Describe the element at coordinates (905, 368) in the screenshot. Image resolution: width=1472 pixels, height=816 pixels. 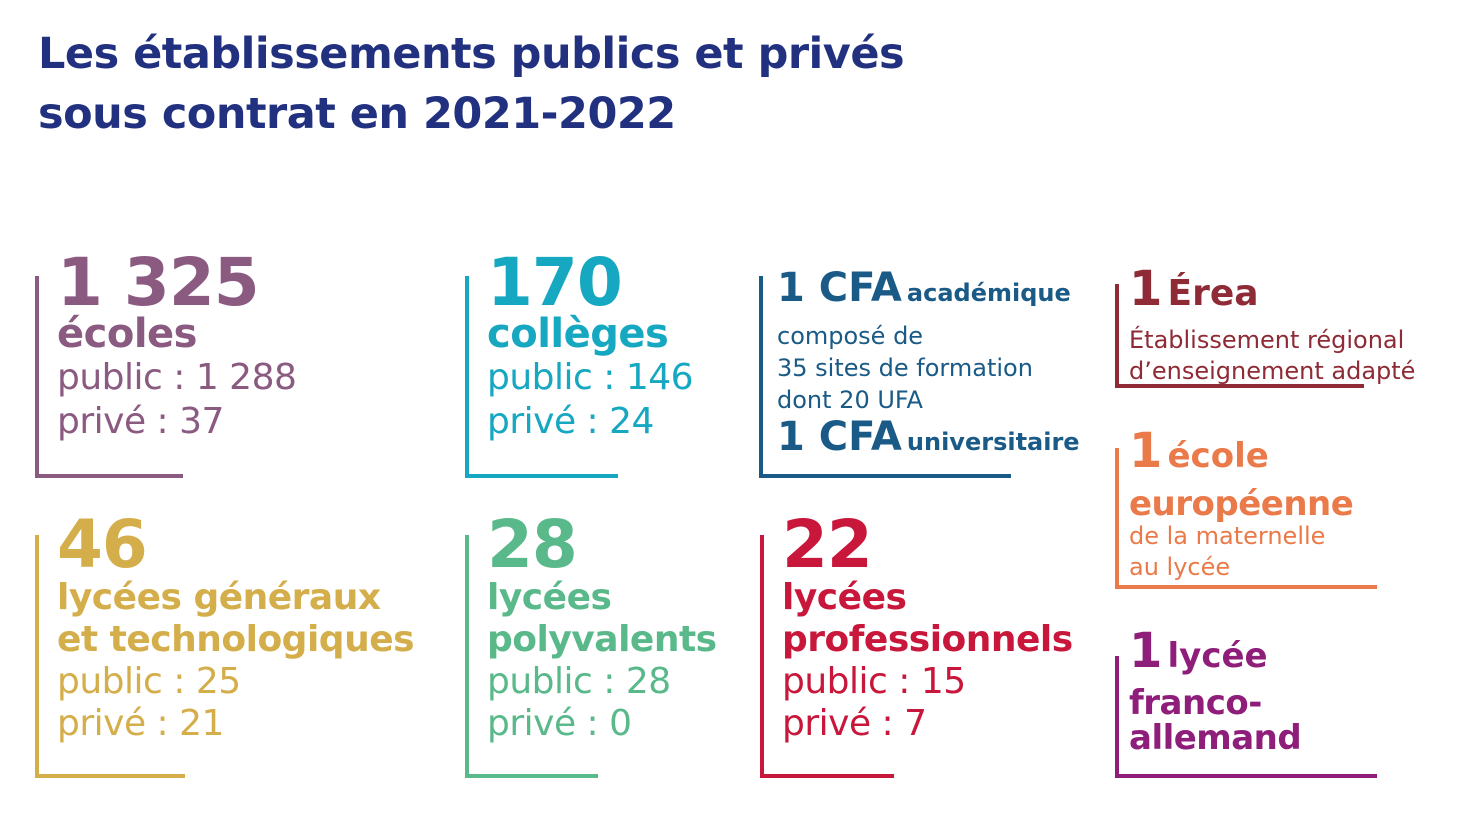
I see `cfa-desc-line-2: 35 sites de formation` at that location.